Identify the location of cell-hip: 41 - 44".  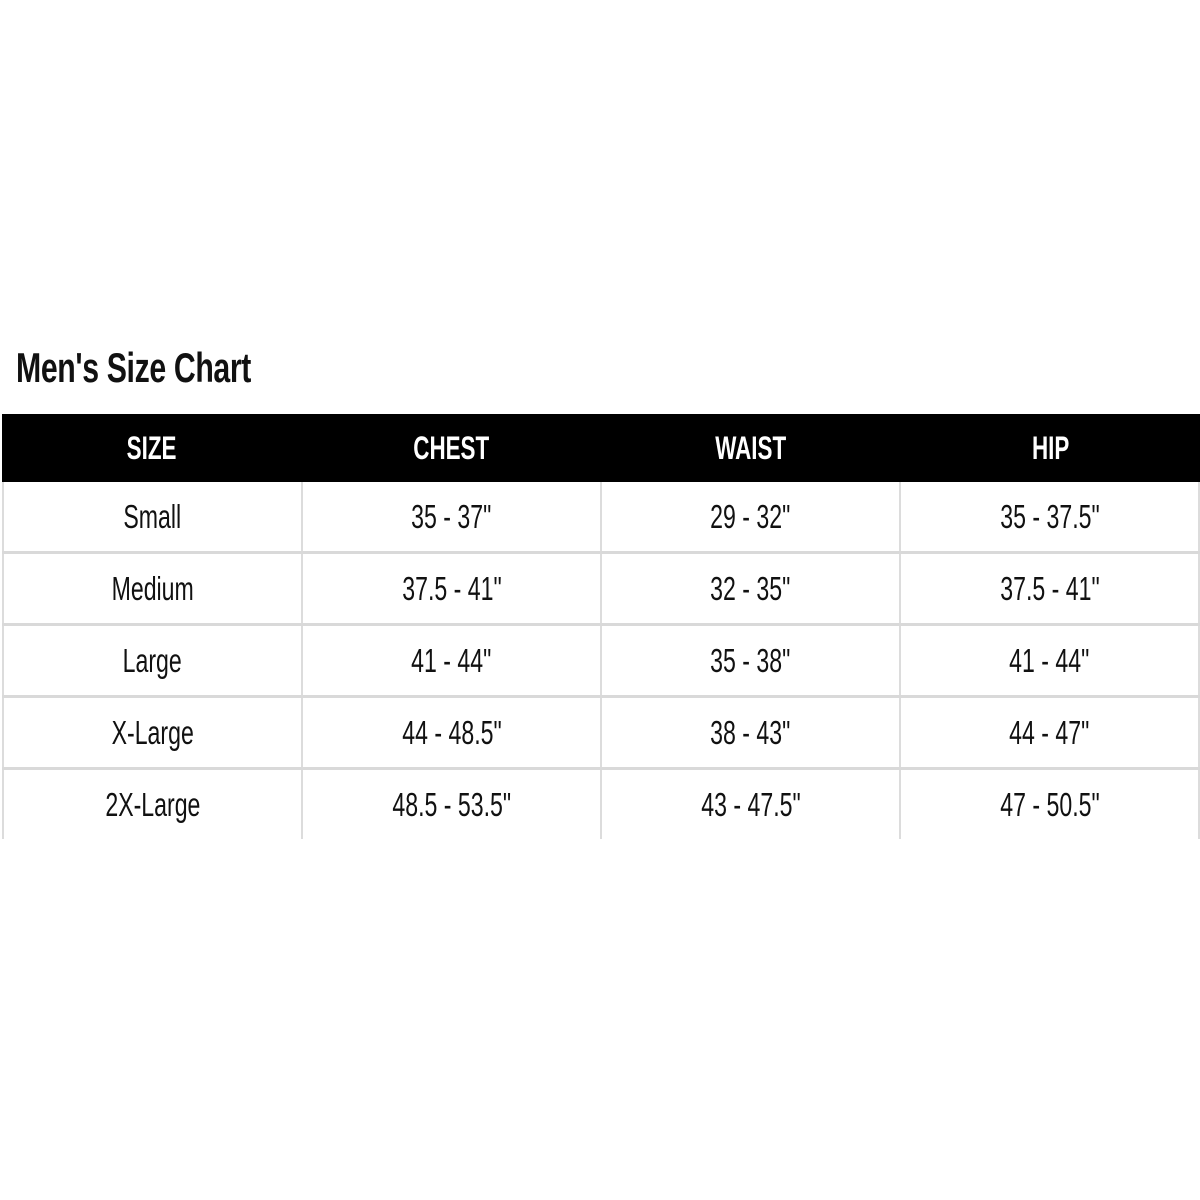
(1050, 660).